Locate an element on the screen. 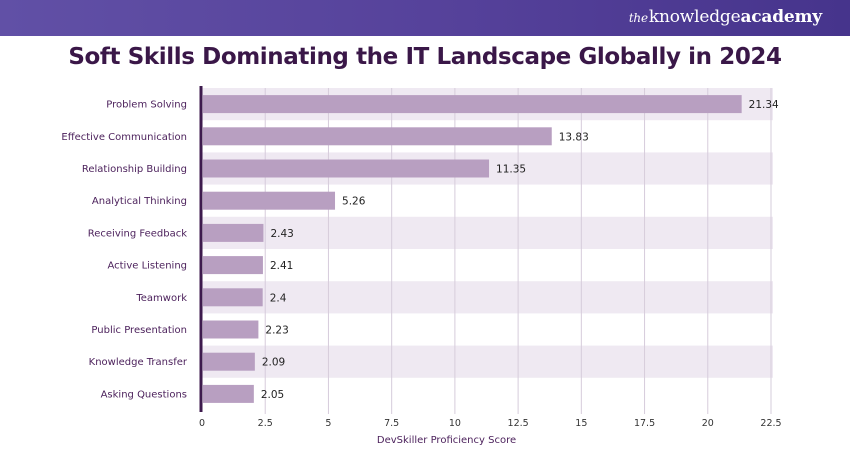 This screenshot has width=850, height=450. x-tick-label: 2.5 is located at coordinates (265, 423).